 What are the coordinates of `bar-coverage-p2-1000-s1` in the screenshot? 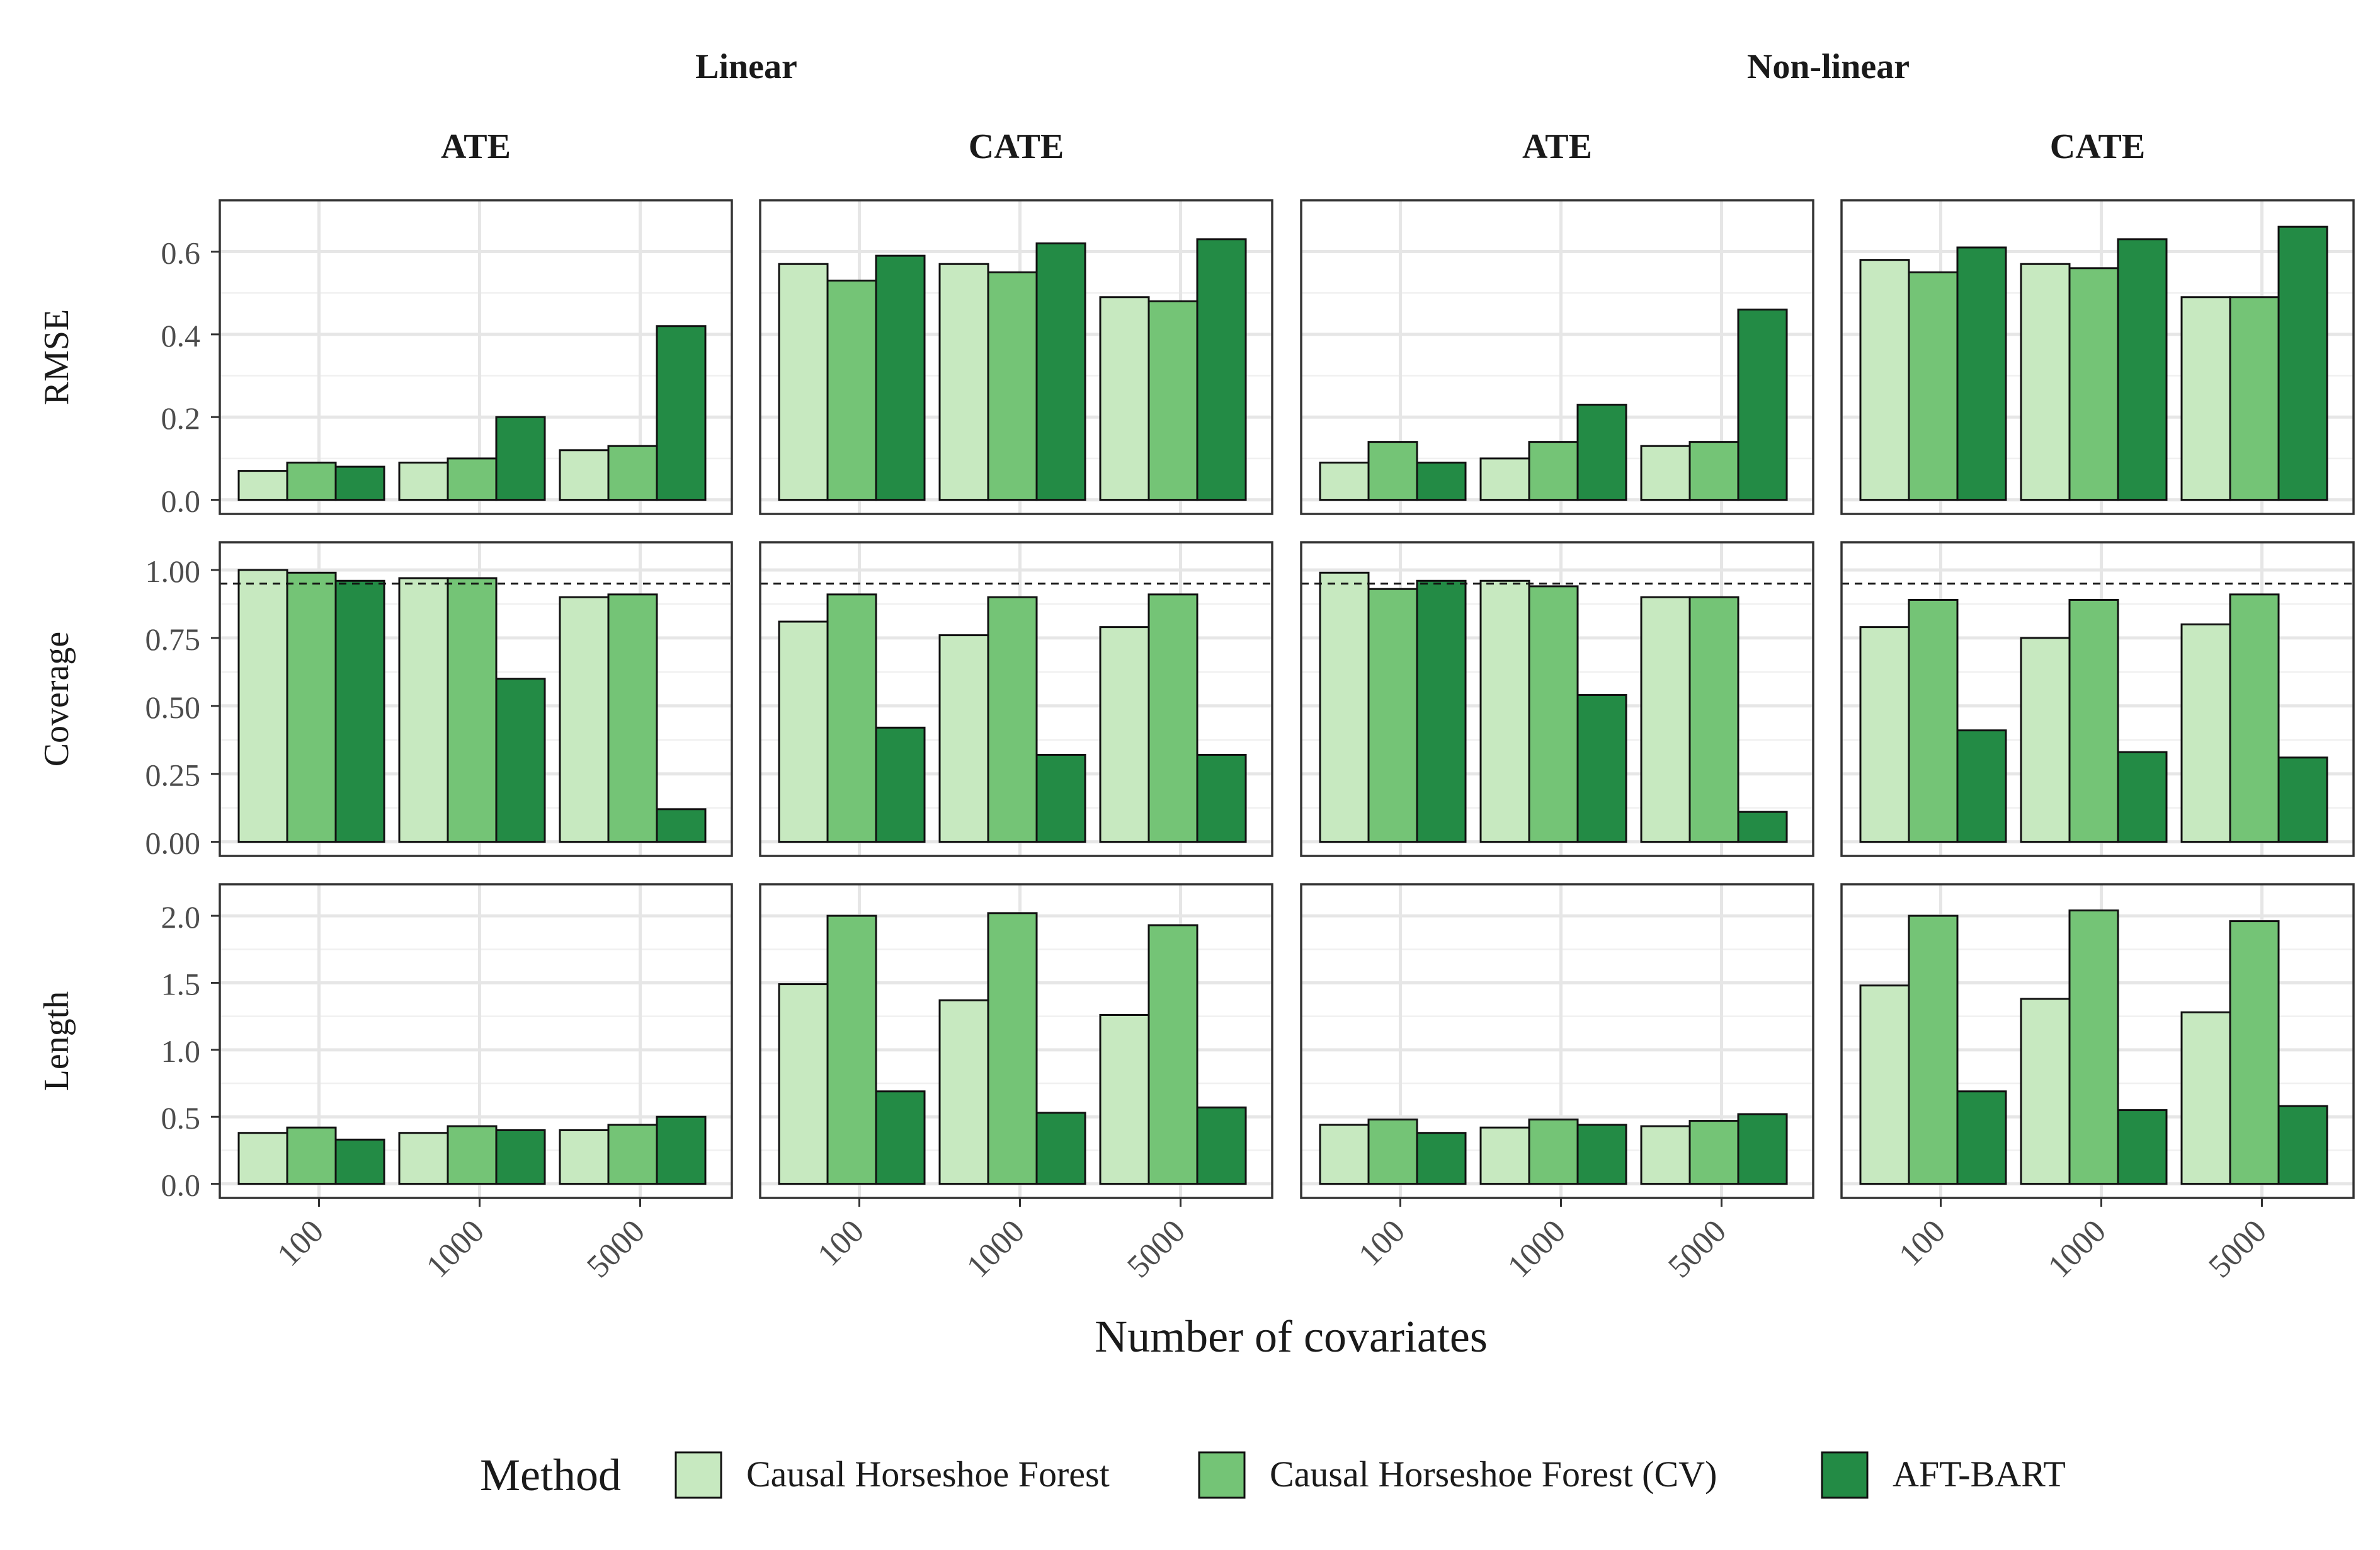 It's located at (1553, 714).